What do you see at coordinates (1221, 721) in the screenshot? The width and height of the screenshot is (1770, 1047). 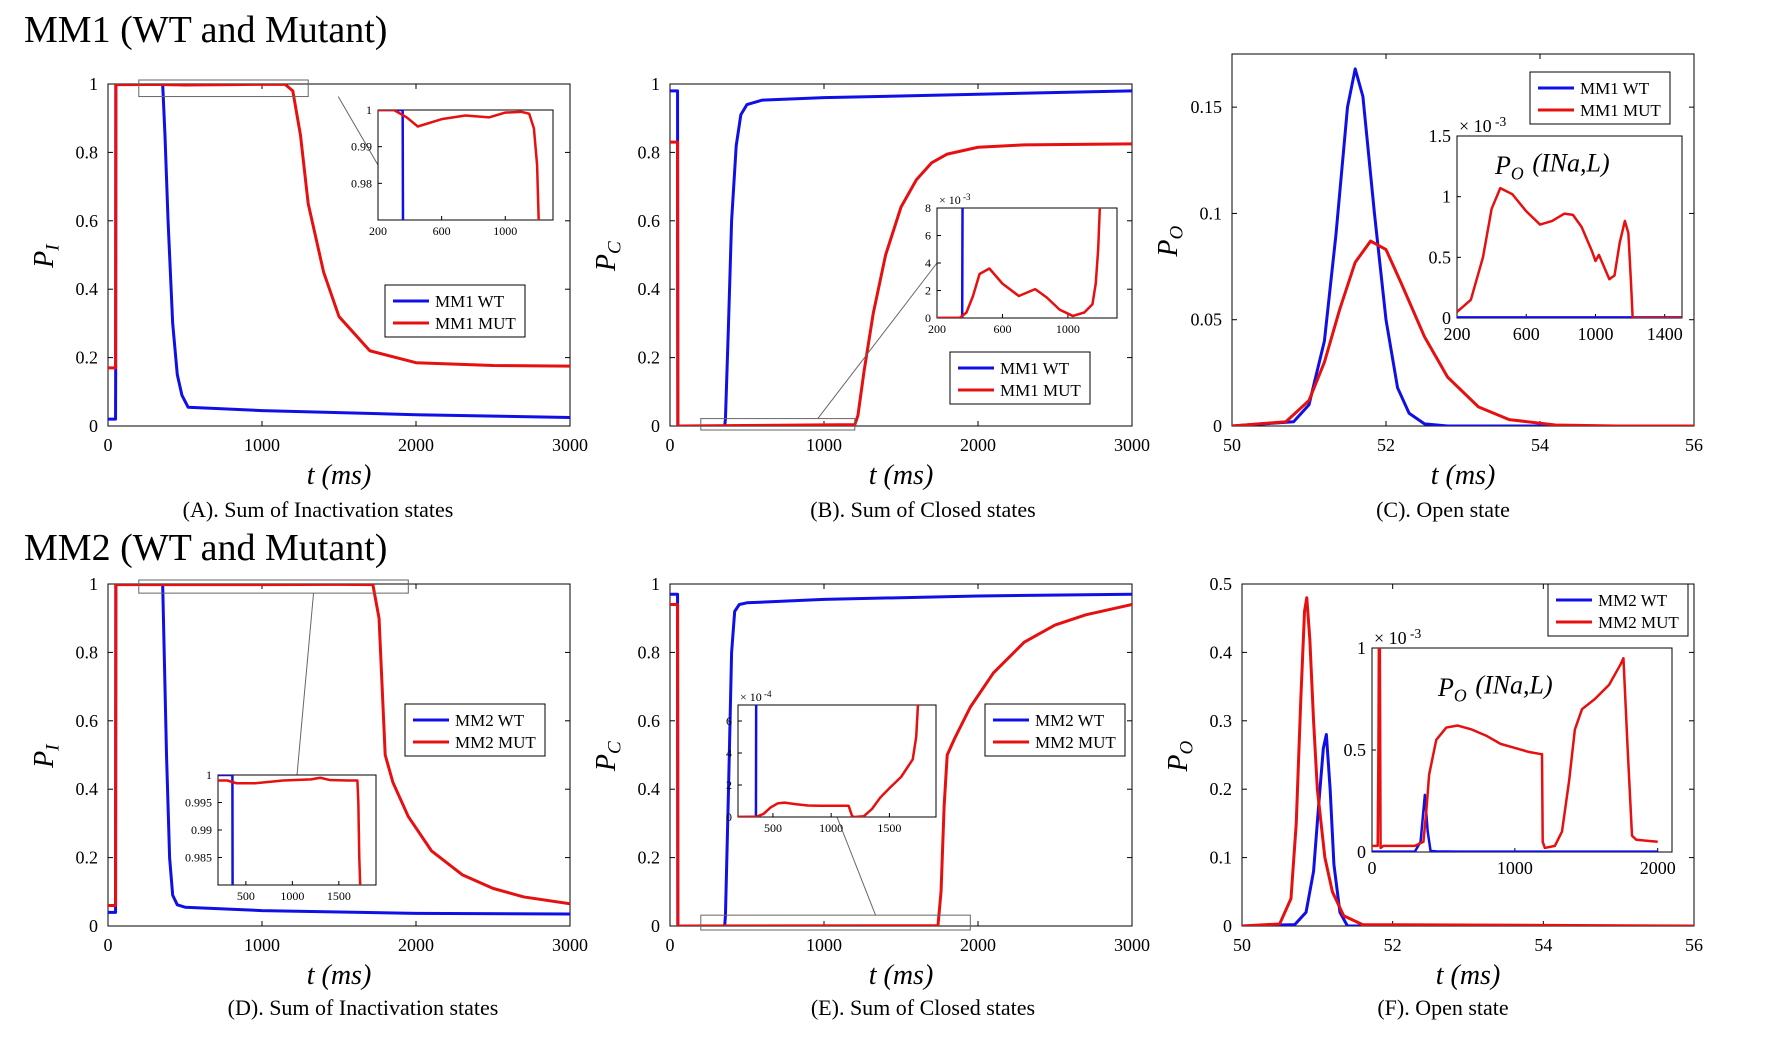 I see `y-tick-label: 0.3` at bounding box center [1221, 721].